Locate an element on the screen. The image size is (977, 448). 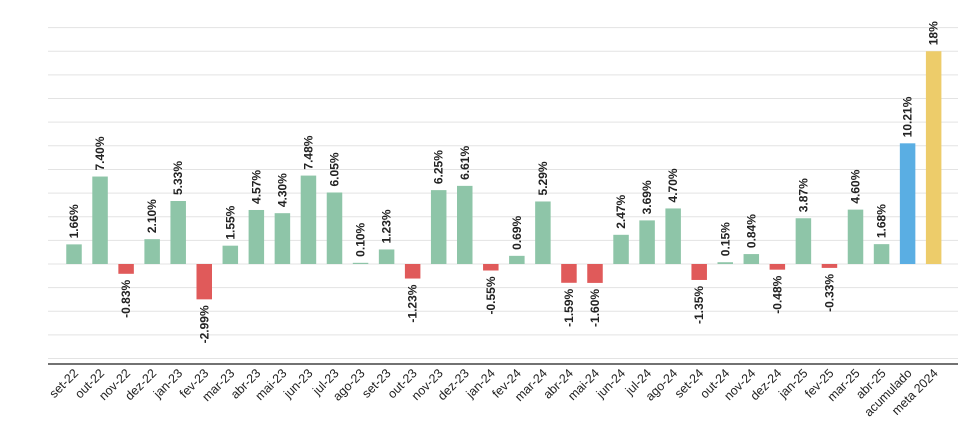
data-label: 4.57% is located at coordinates (256, 187).